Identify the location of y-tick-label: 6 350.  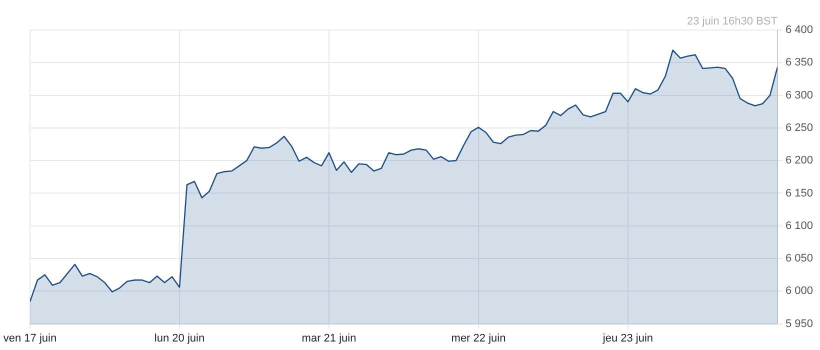
(799, 62).